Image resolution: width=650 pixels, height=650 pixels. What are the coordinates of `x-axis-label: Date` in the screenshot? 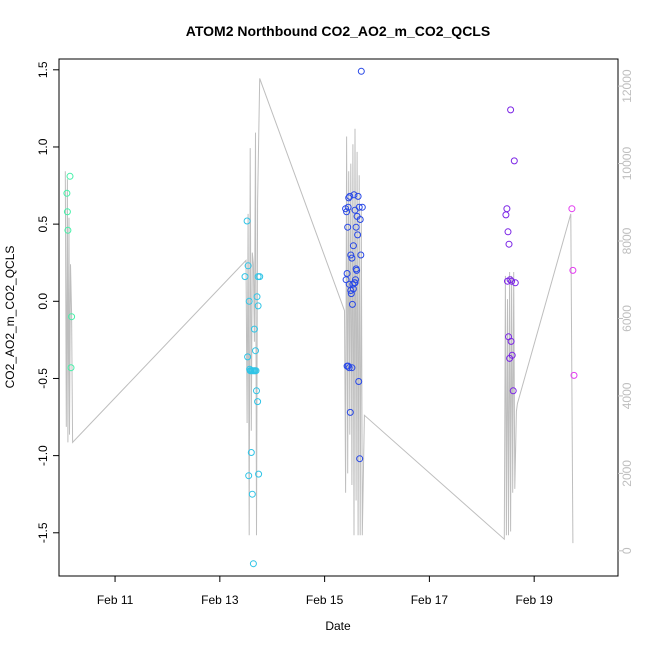 It's located at (338, 626).